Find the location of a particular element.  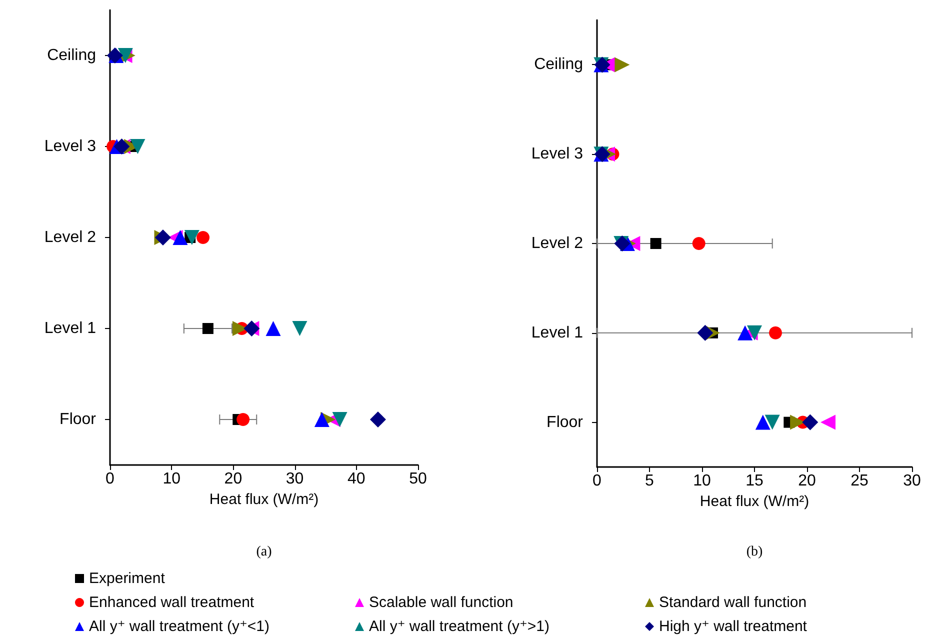

legend-label: All y⁺ wall treatment (y⁺<1) is located at coordinates (179, 626).